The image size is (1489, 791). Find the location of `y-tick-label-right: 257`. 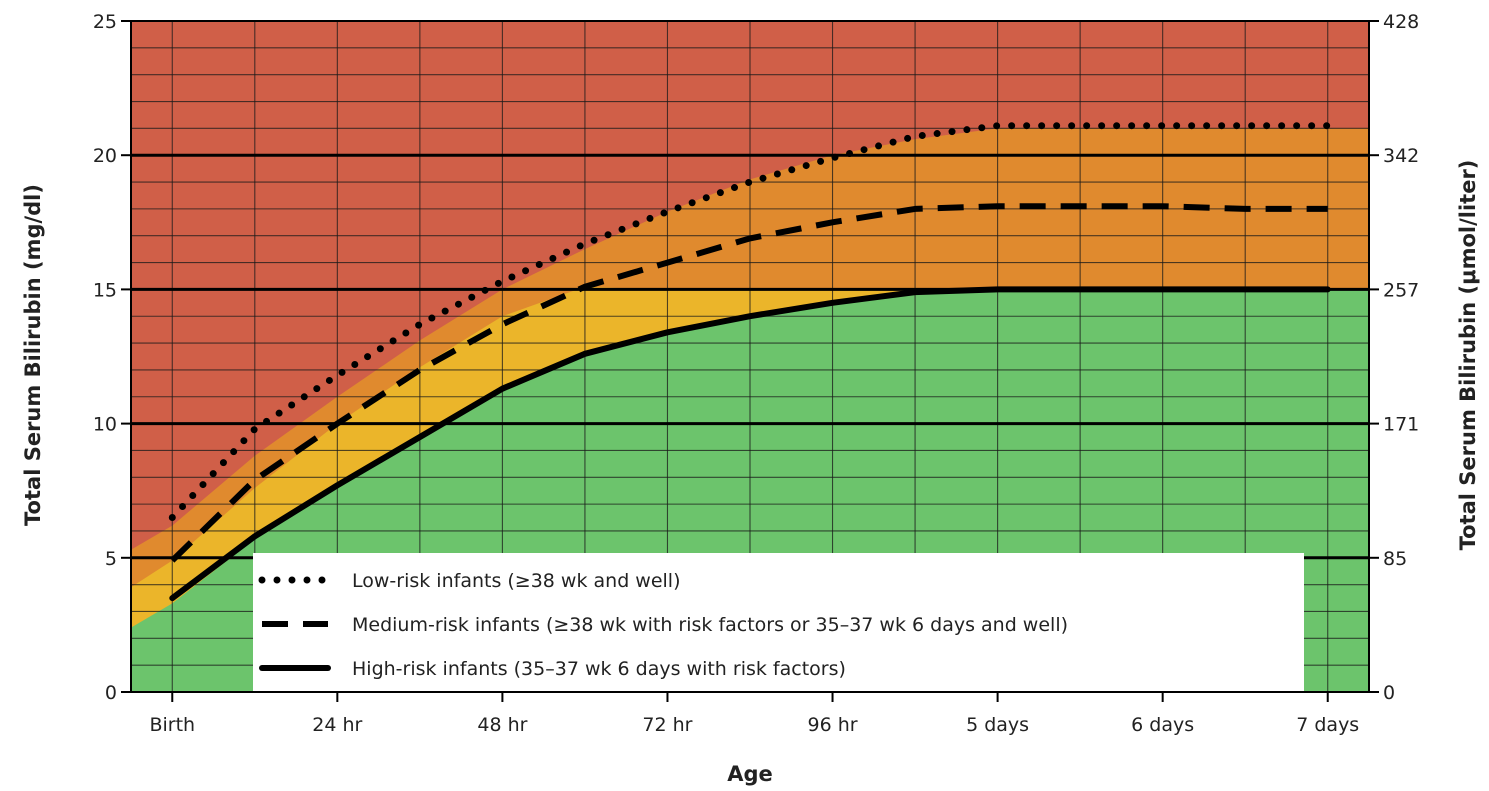

y-tick-label-right: 257 is located at coordinates (1401, 290).